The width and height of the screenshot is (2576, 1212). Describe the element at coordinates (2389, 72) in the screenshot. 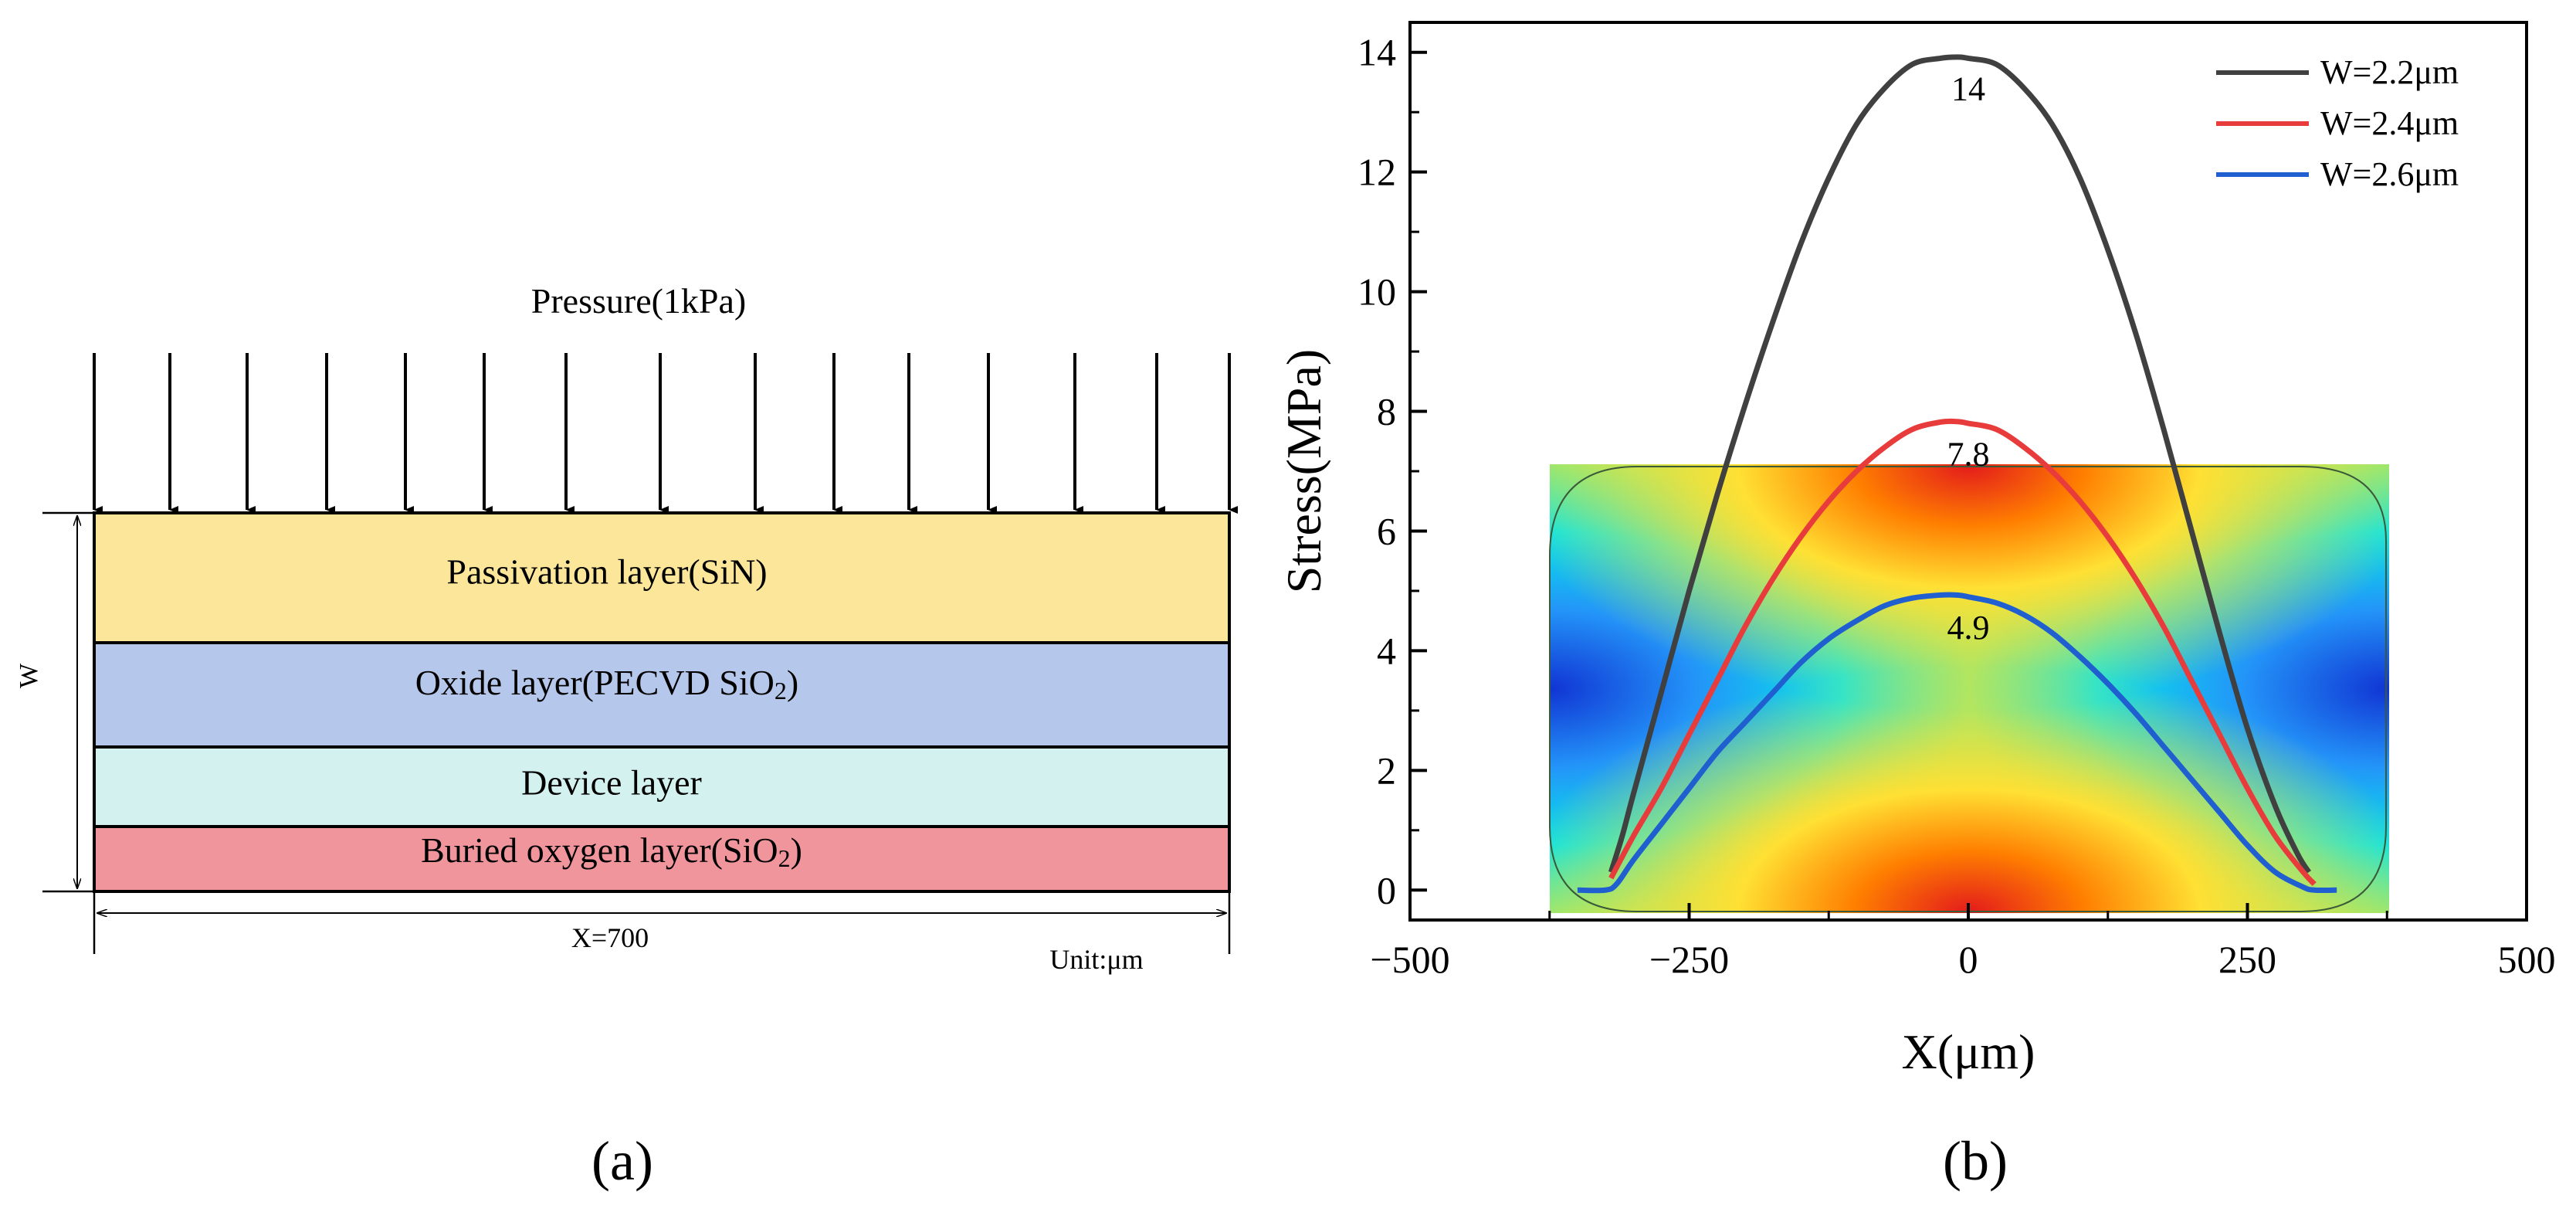

I see `legend-label: W=2.2μm` at that location.